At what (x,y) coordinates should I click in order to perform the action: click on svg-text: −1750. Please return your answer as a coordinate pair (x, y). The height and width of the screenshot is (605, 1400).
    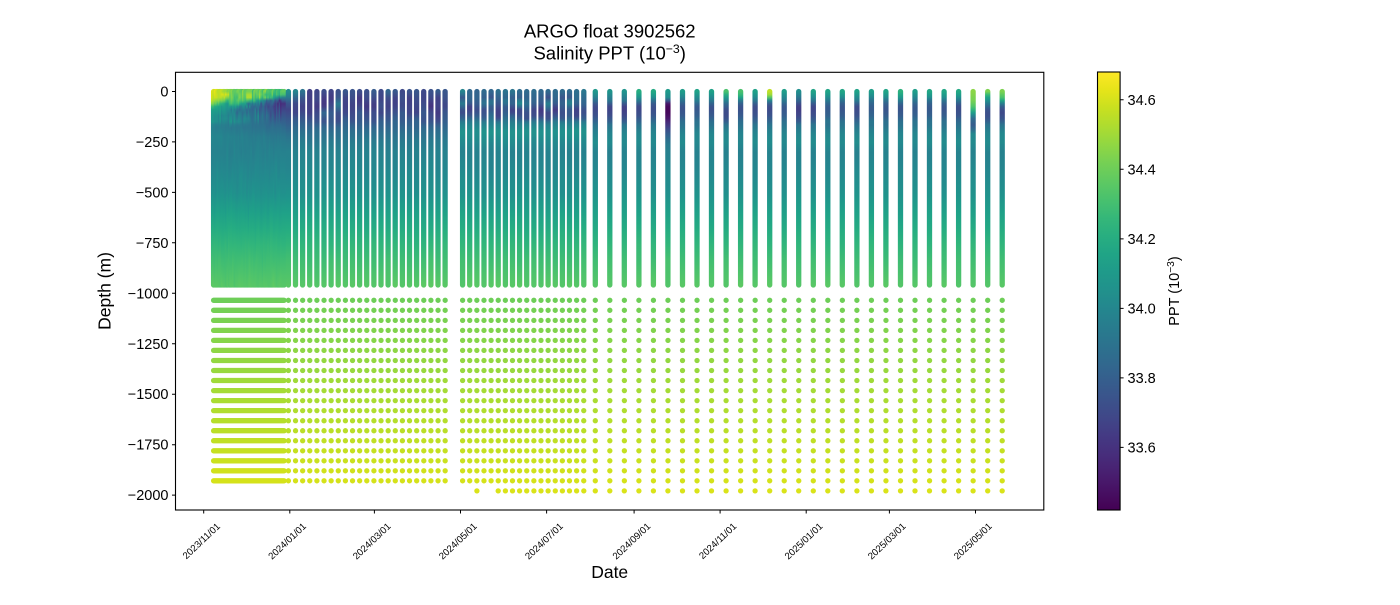
    Looking at the image, I should click on (148, 446).